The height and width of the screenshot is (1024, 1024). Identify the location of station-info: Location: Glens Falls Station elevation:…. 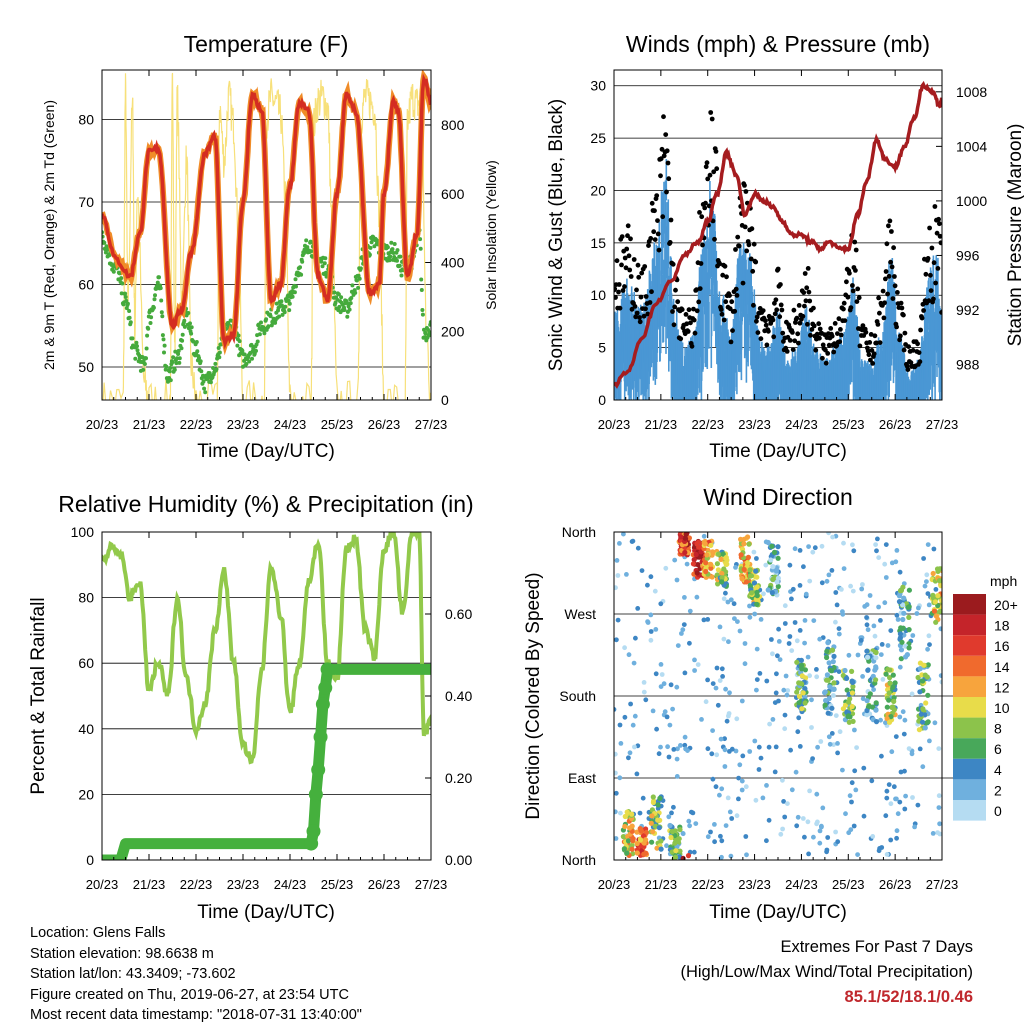
(196, 973).